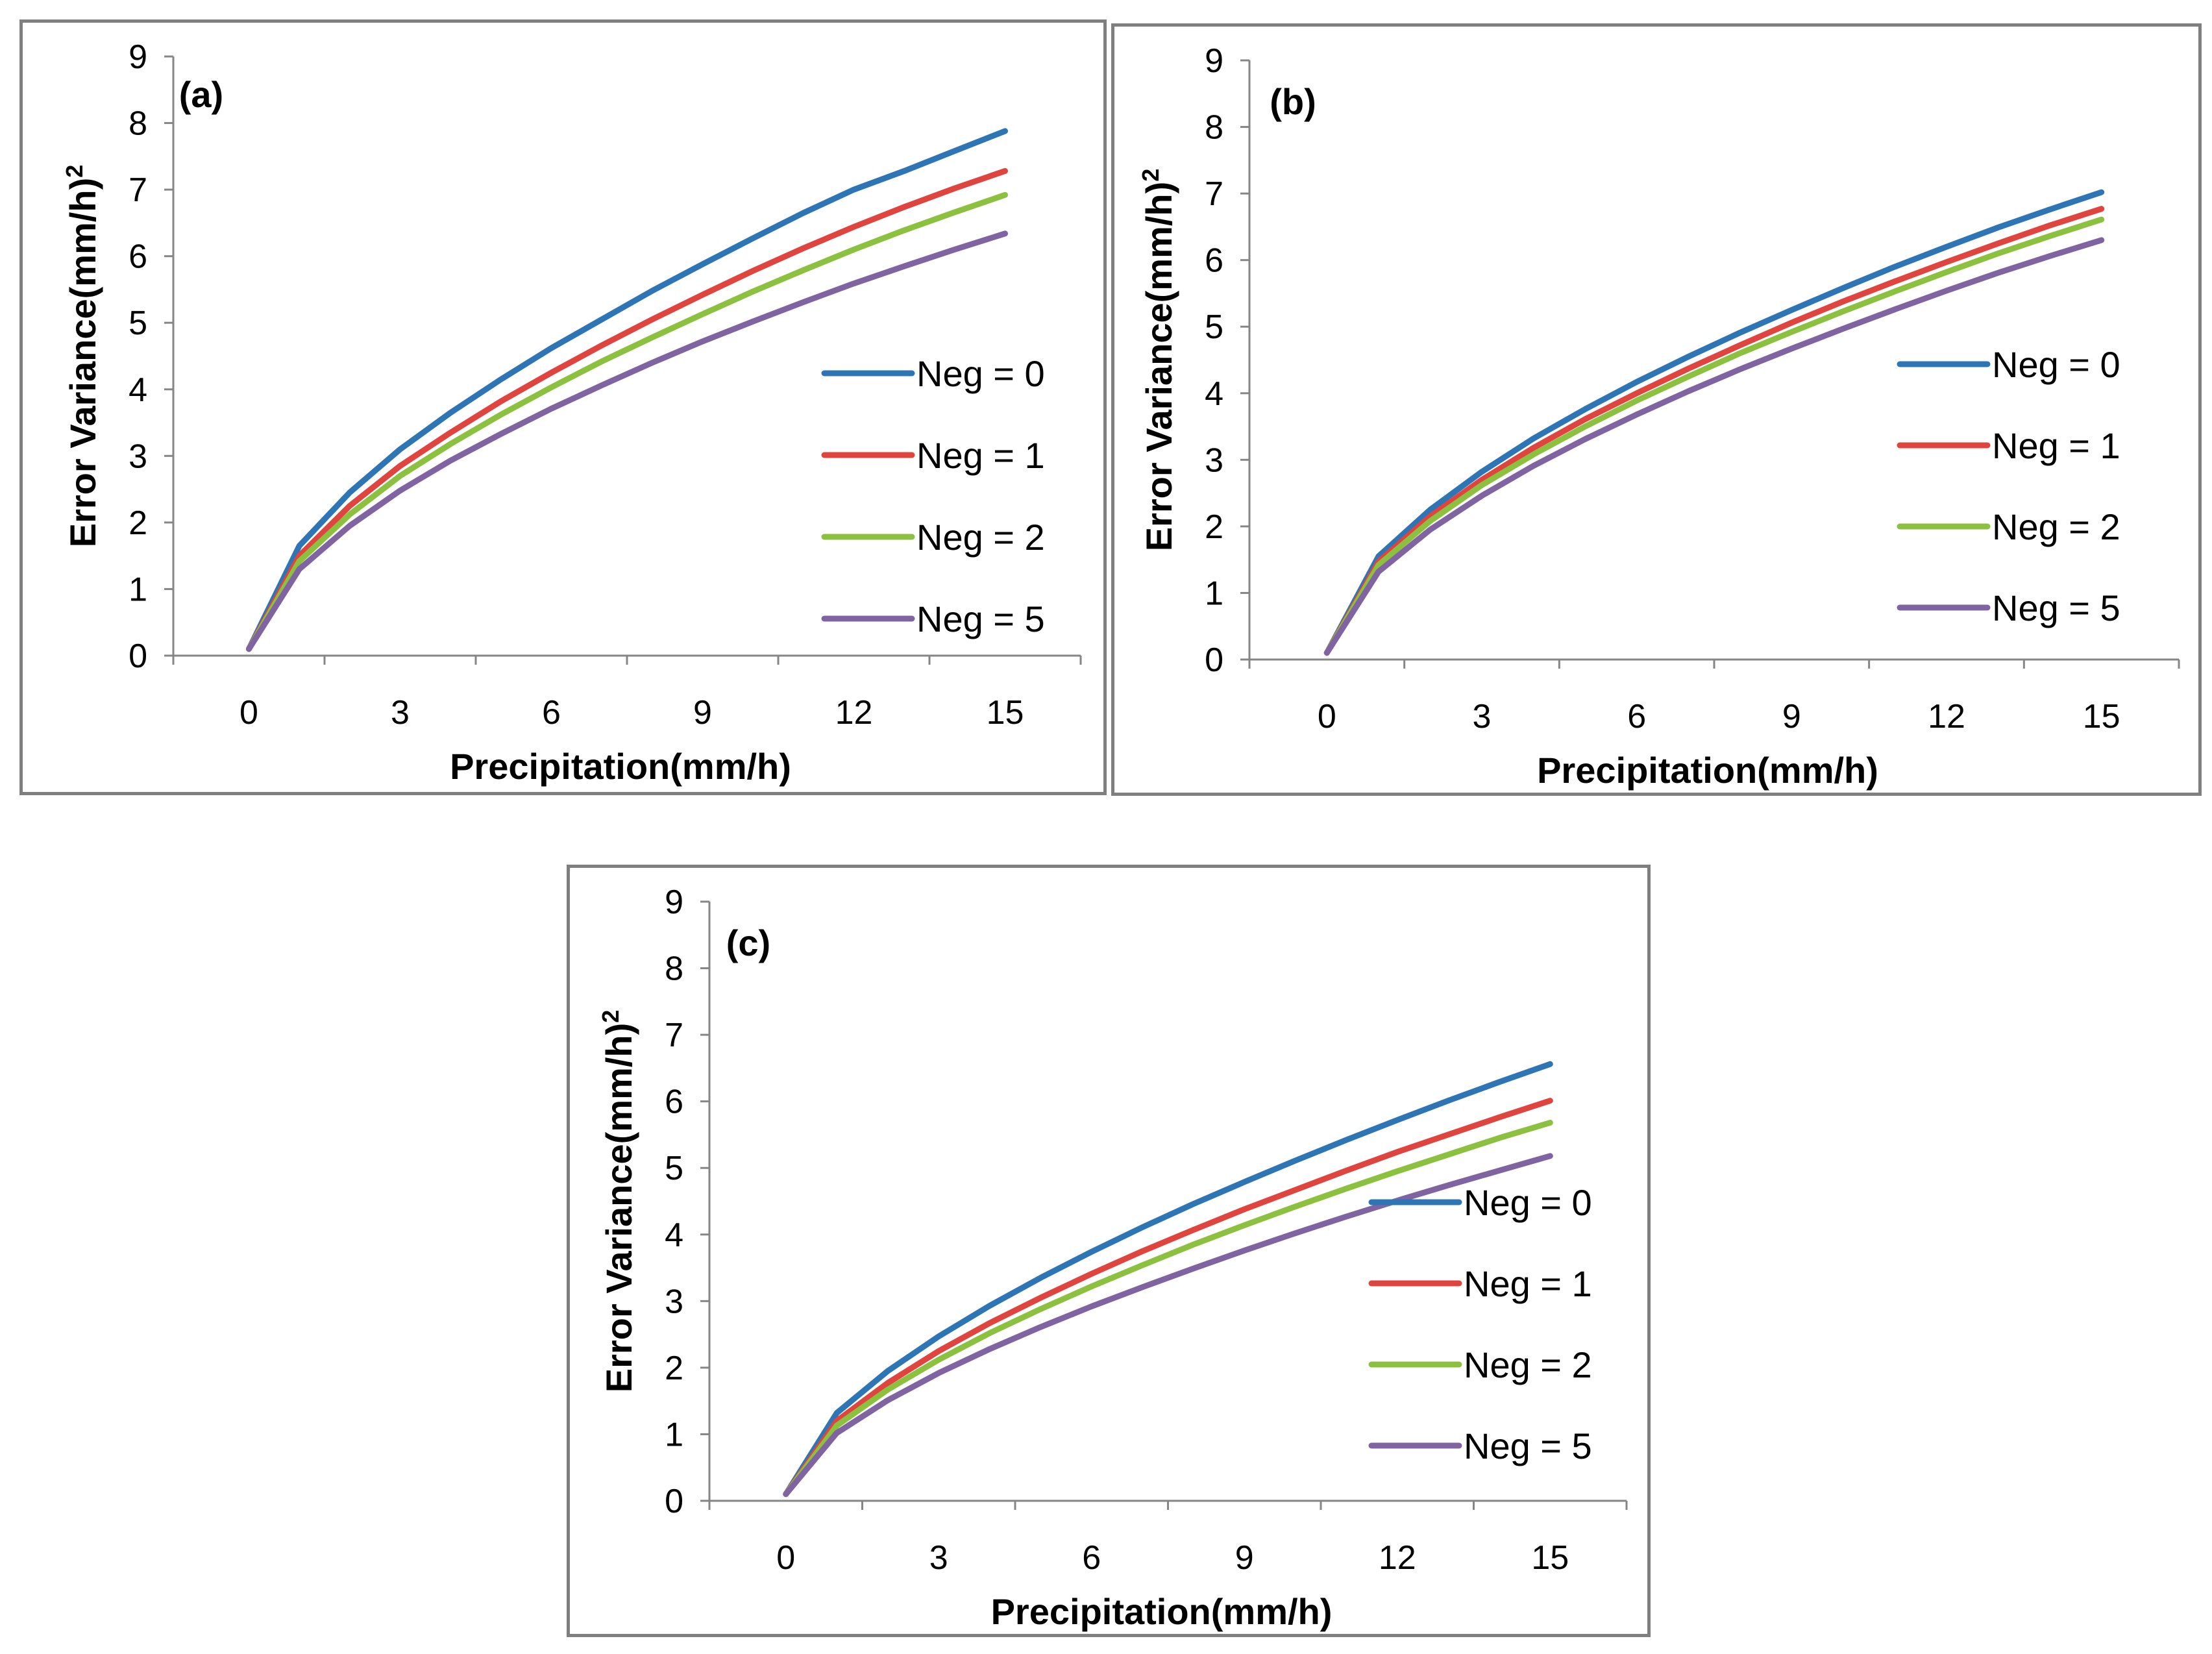 Image resolution: width=2212 pixels, height=1654 pixels. I want to click on panel-label: (a), so click(201, 94).